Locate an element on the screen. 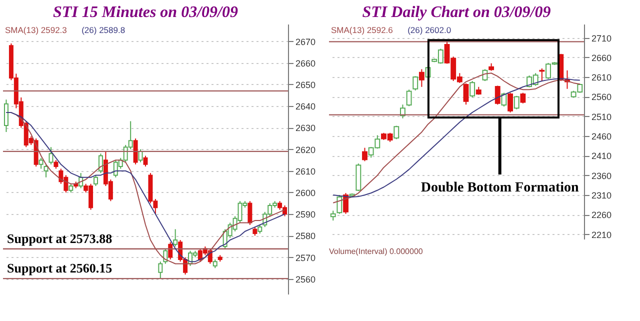 The image size is (640, 321). y-tick-label: 2590 is located at coordinates (306, 215).